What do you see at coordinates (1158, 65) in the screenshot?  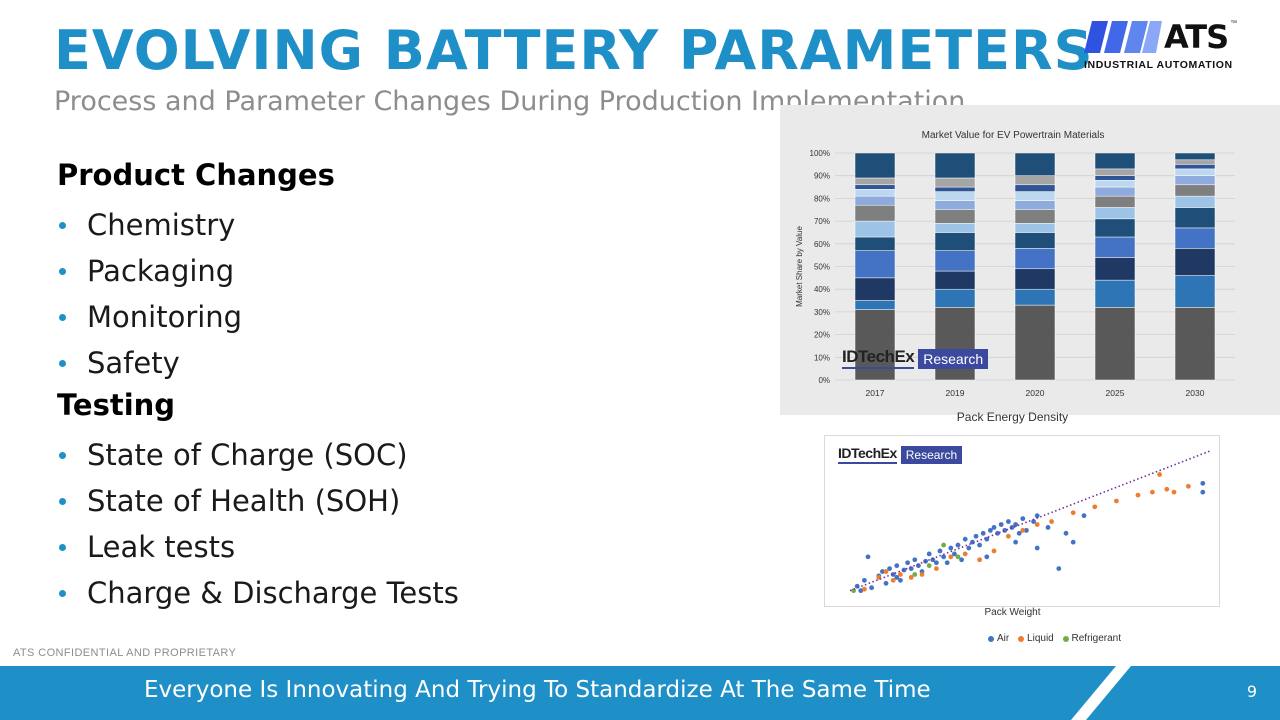 I see `ats-logo-tagline: INDUSTRIAL AUTOMATION` at bounding box center [1158, 65].